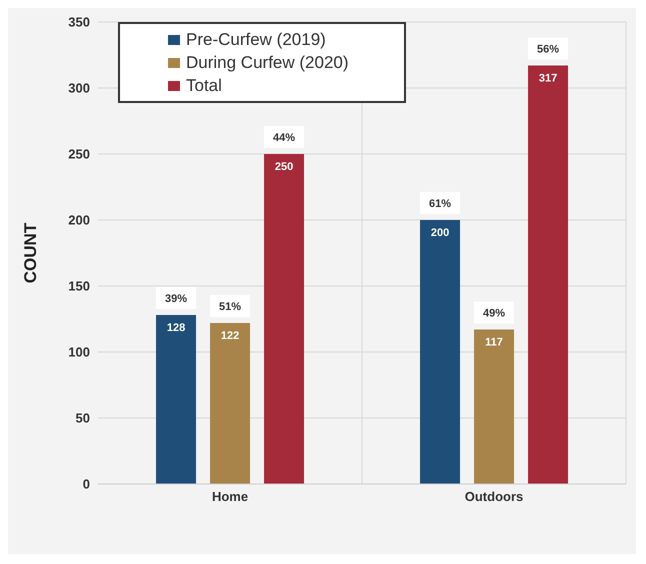 This screenshot has width=646, height=564. Describe the element at coordinates (548, 50) in the screenshot. I see `annotation: 56%` at that location.